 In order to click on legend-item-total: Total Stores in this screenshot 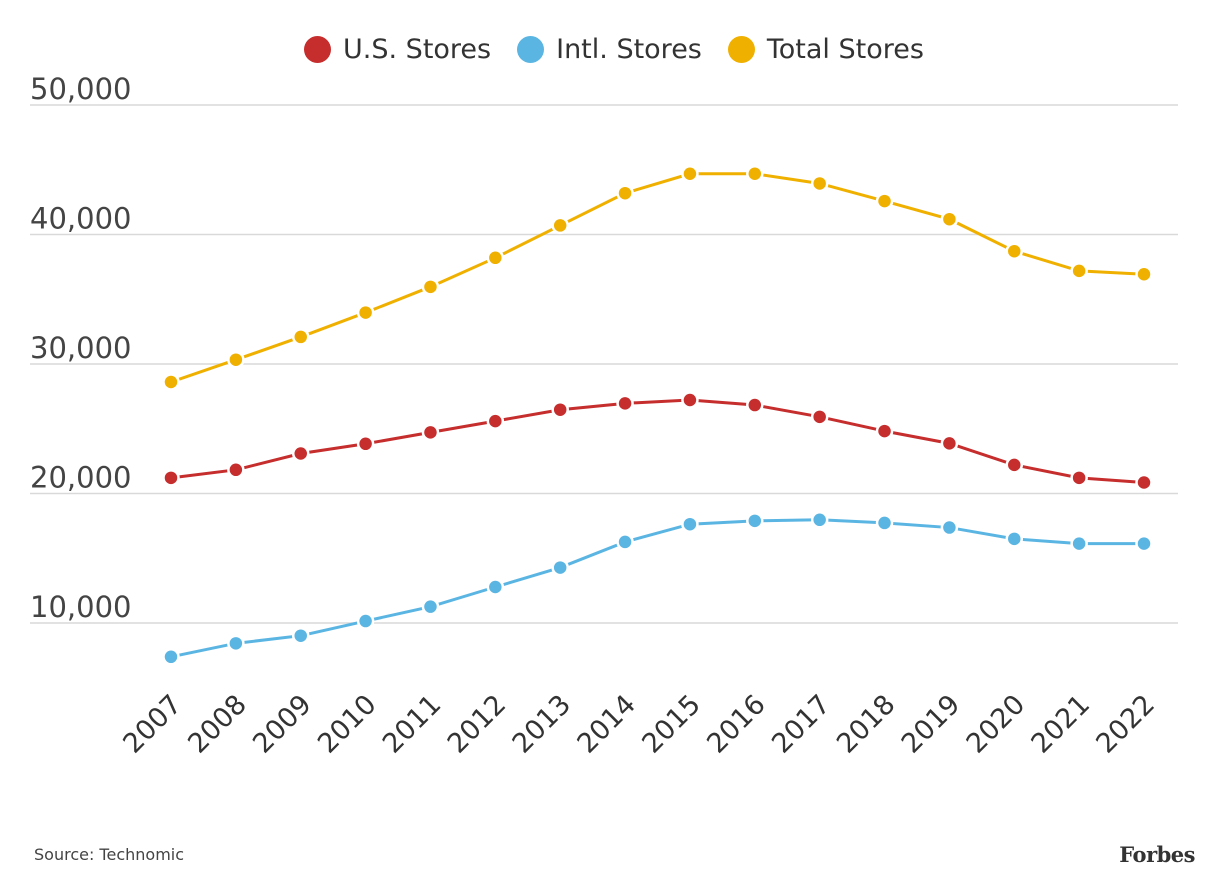, I will do `click(825, 49)`.